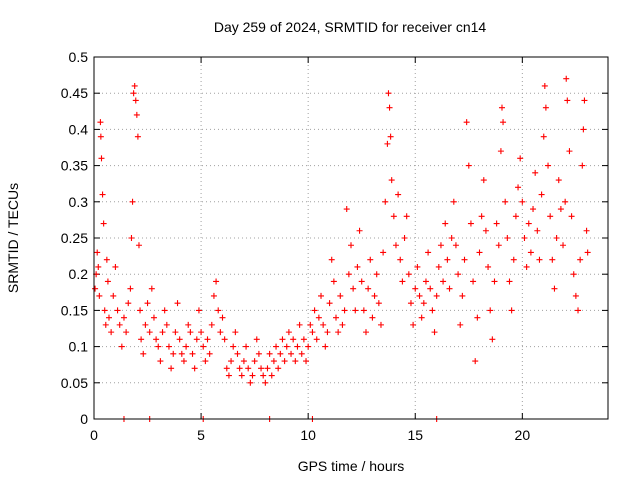 This screenshot has height=480, width=640. Describe the element at coordinates (74, 93) in the screenshot. I see `y-tick-label: 0.45` at that location.